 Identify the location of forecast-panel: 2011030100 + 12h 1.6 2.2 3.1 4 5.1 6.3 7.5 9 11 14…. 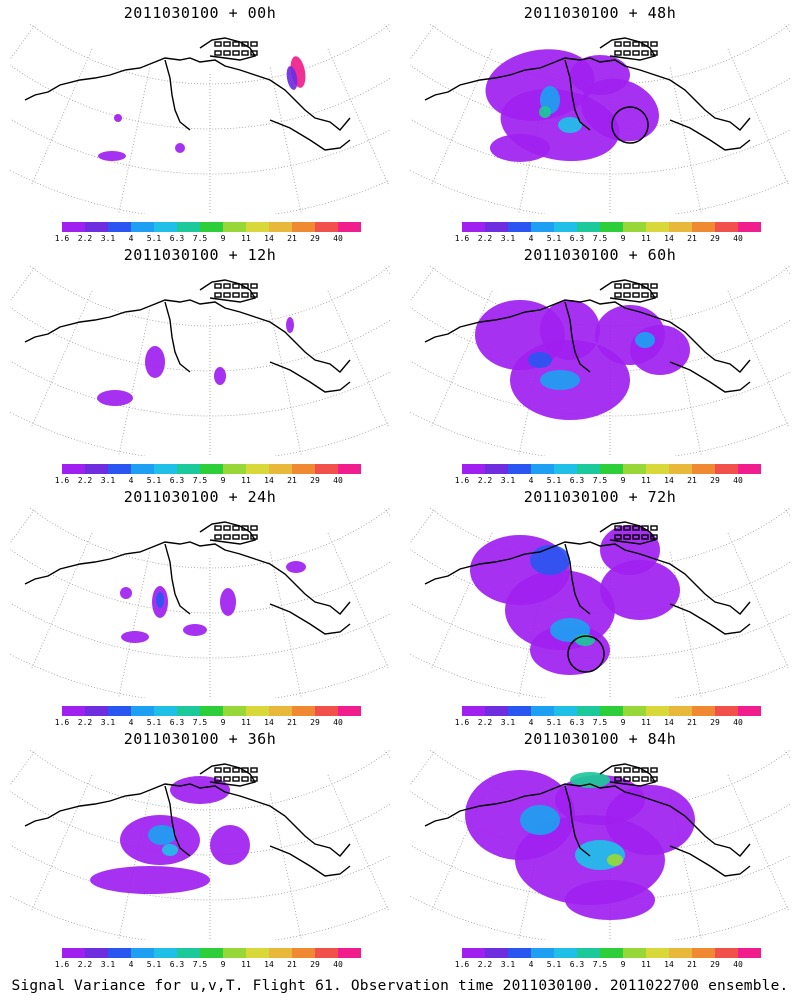
(200, 363).